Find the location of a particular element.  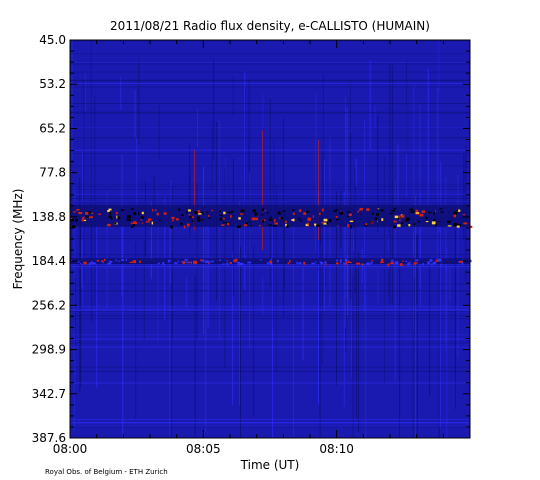

burst-spike is located at coordinates (318, 190).